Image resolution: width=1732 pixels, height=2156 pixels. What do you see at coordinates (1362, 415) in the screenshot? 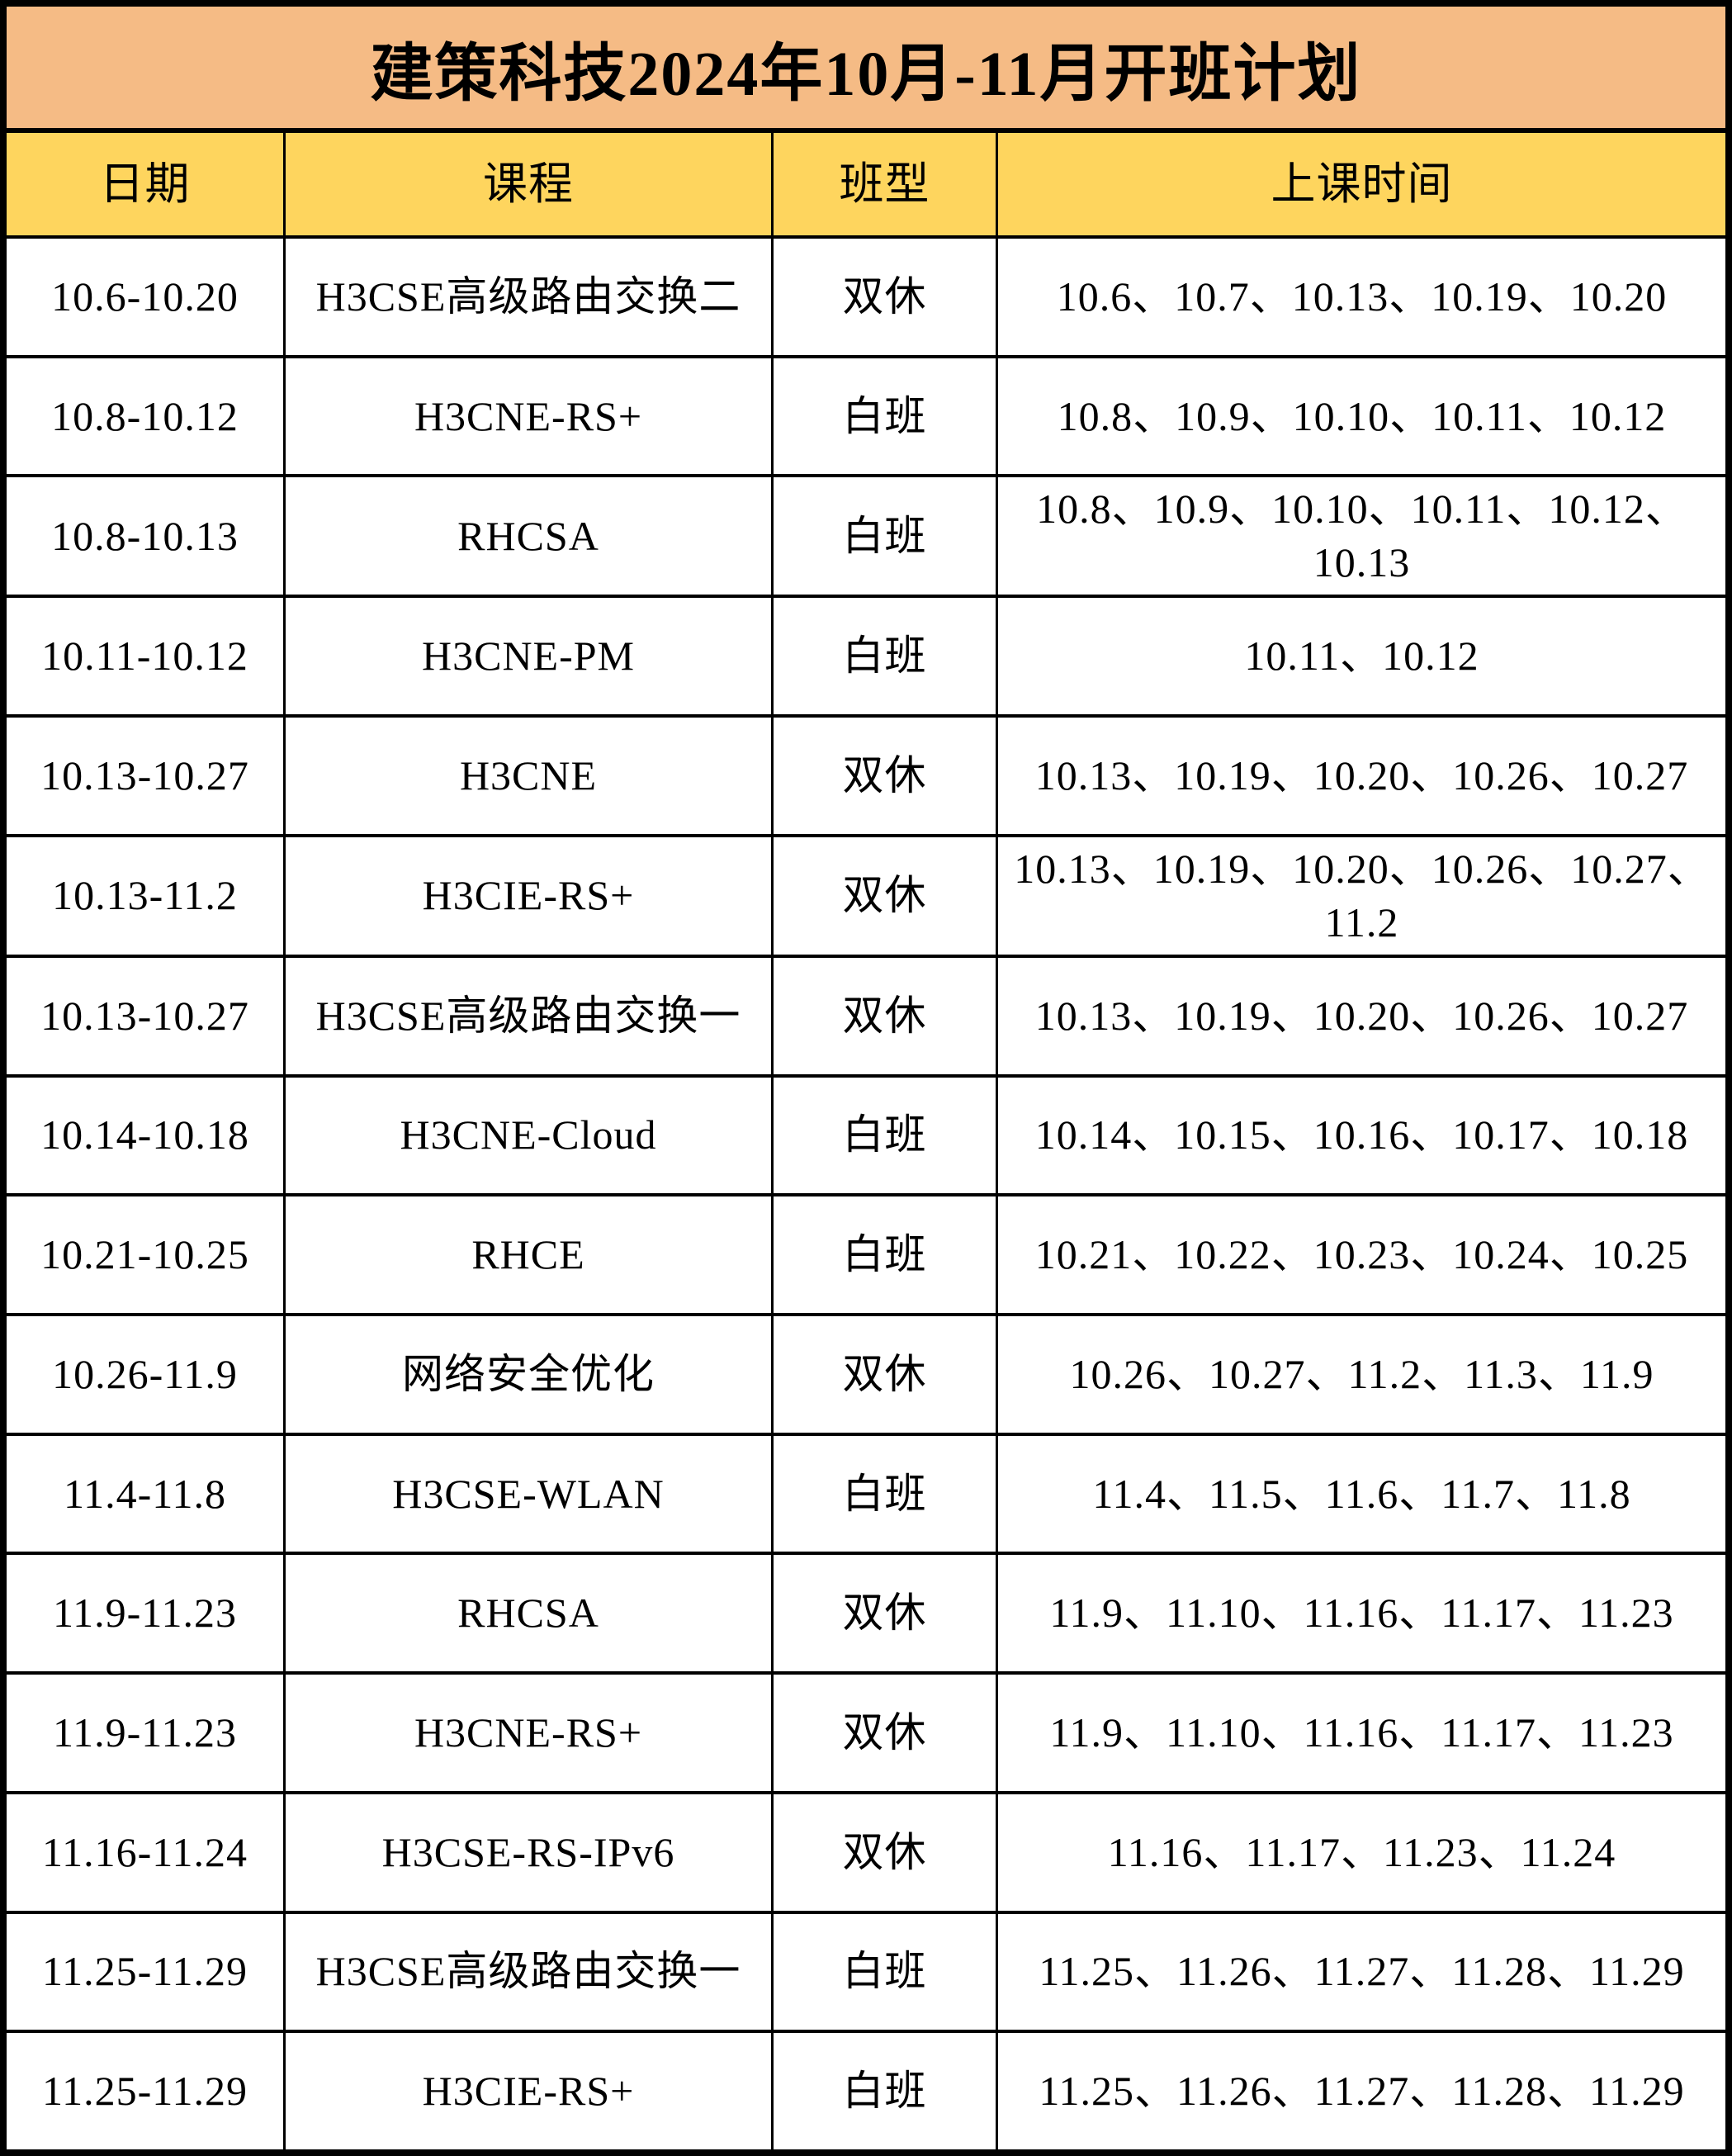
I see `times-cell: 10.8、10.9、10.10、10.11、10.12` at bounding box center [1362, 415].